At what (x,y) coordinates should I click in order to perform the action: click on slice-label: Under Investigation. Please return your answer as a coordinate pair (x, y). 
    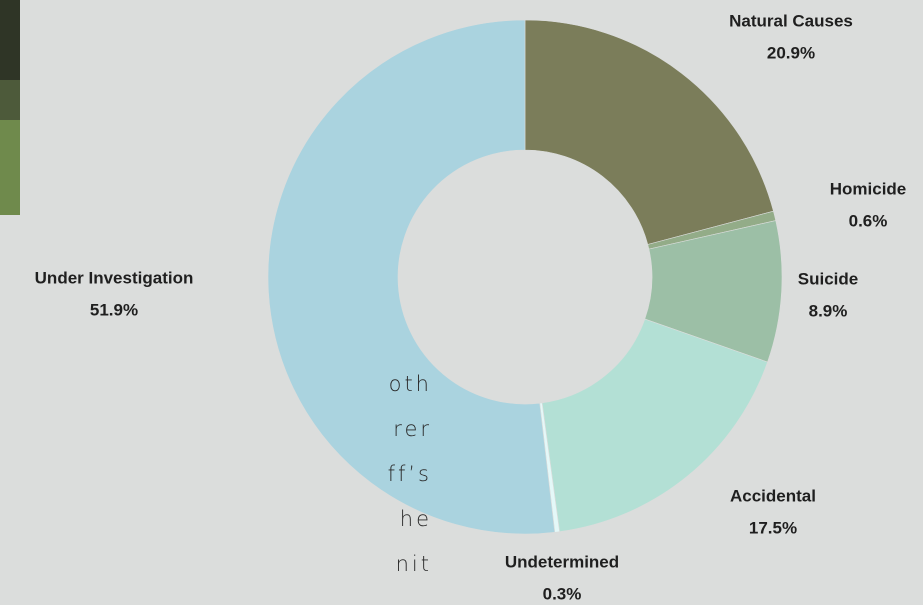
    Looking at the image, I should click on (114, 277).